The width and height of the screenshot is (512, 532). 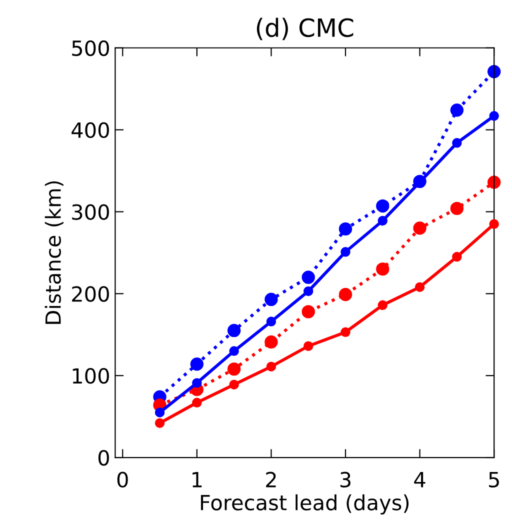 What do you see at coordinates (494, 480) in the screenshot?
I see `x-tick-label: 5` at bounding box center [494, 480].